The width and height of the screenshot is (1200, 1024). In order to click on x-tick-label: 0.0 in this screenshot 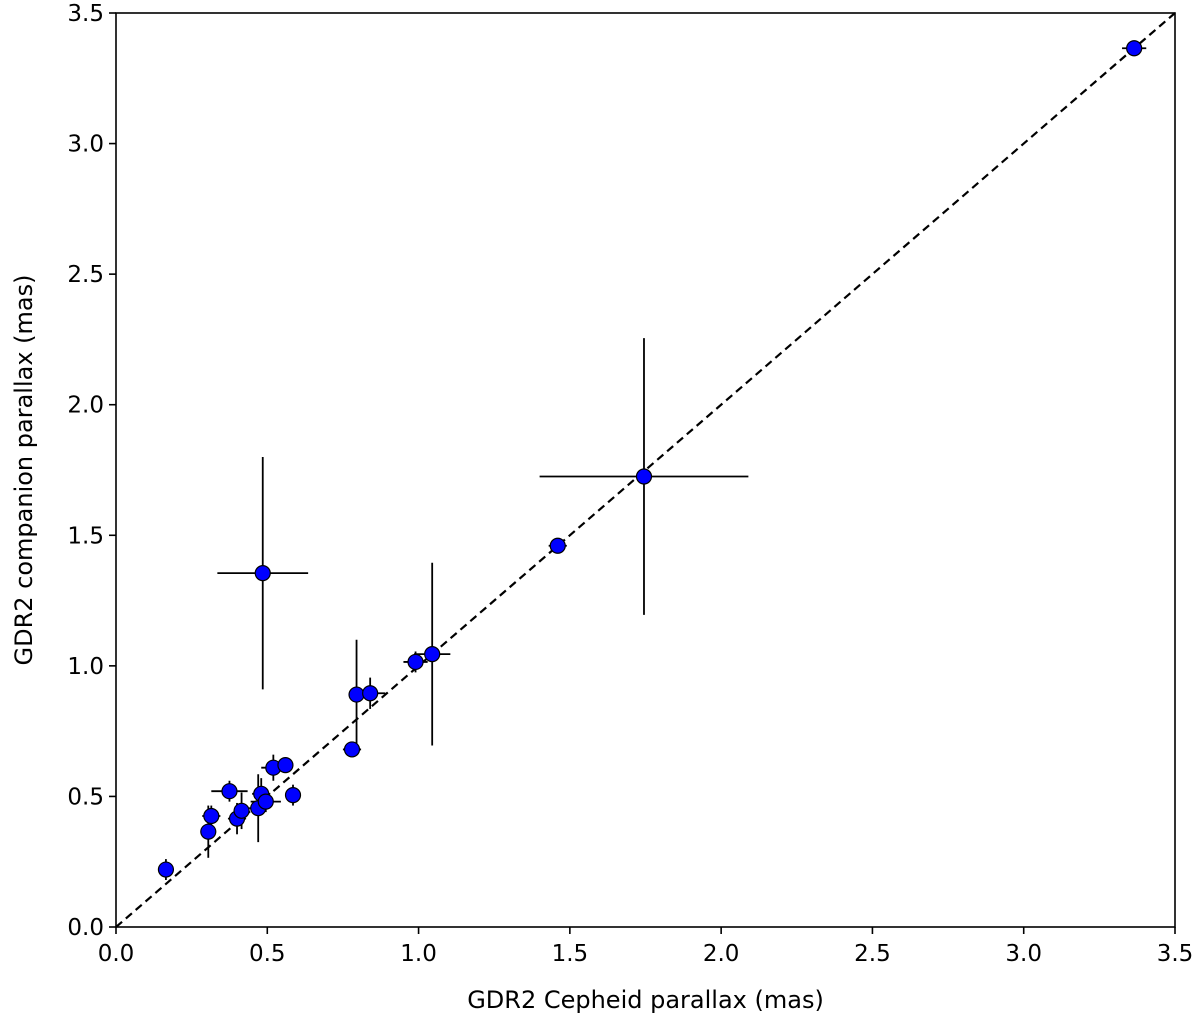, I will do `click(116, 954)`.